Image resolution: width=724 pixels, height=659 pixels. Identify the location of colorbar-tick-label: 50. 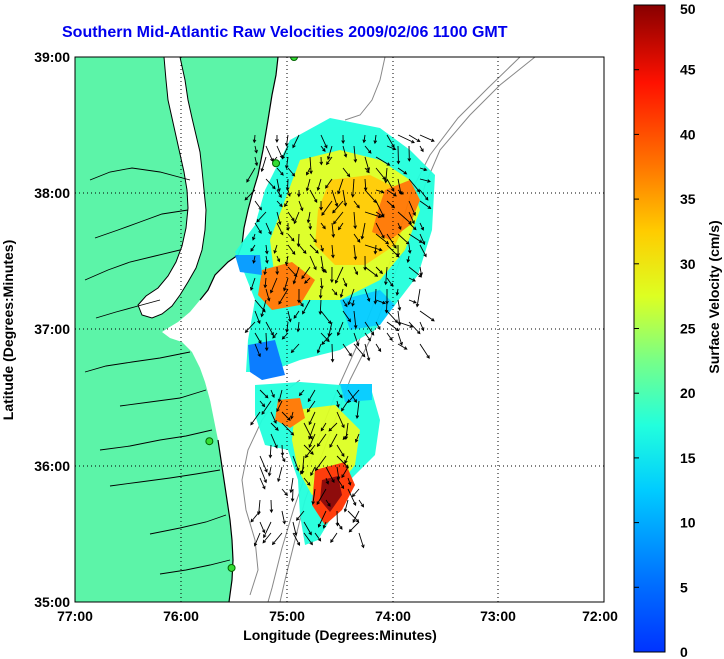
(688, 9).